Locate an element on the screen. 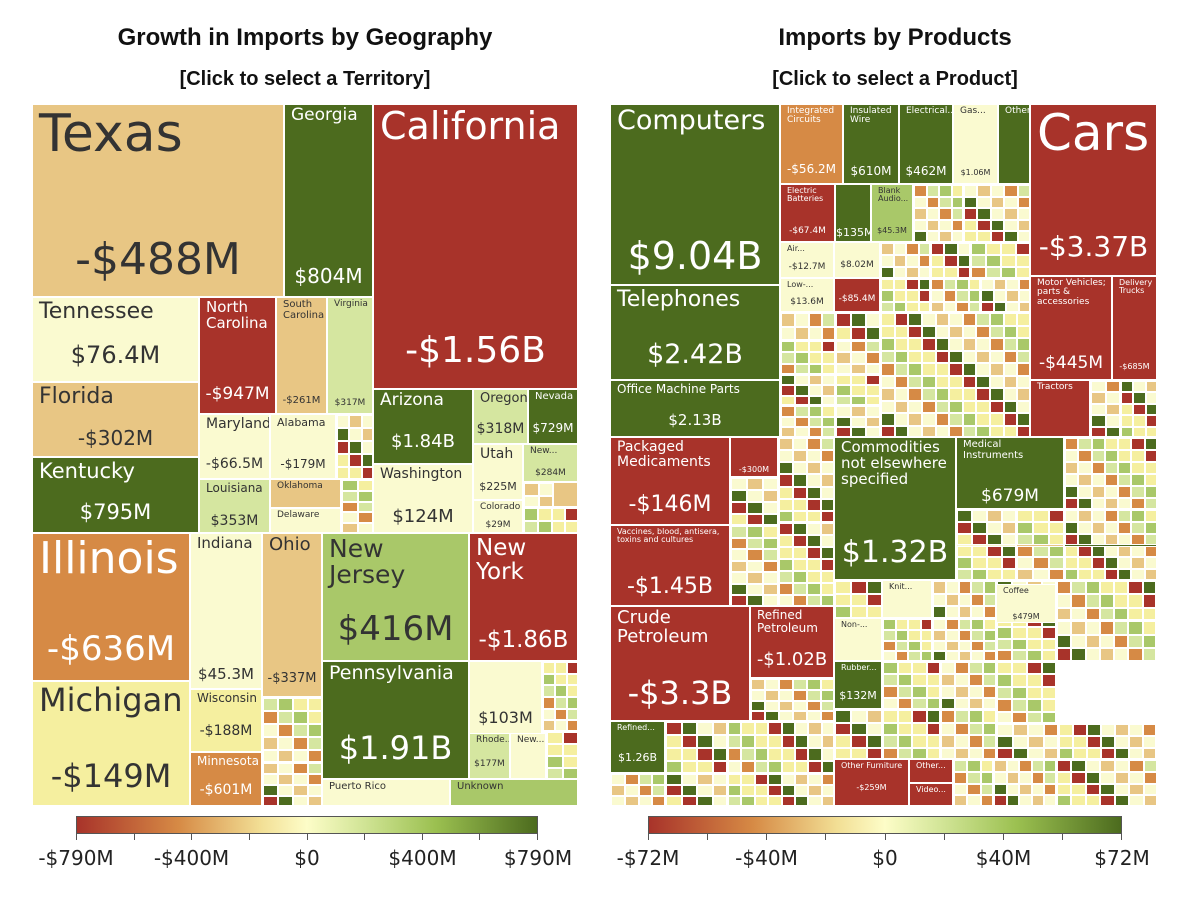 This screenshot has width=1200, height=898. tile-telephones: Telephones $2.42B is located at coordinates (695, 332).